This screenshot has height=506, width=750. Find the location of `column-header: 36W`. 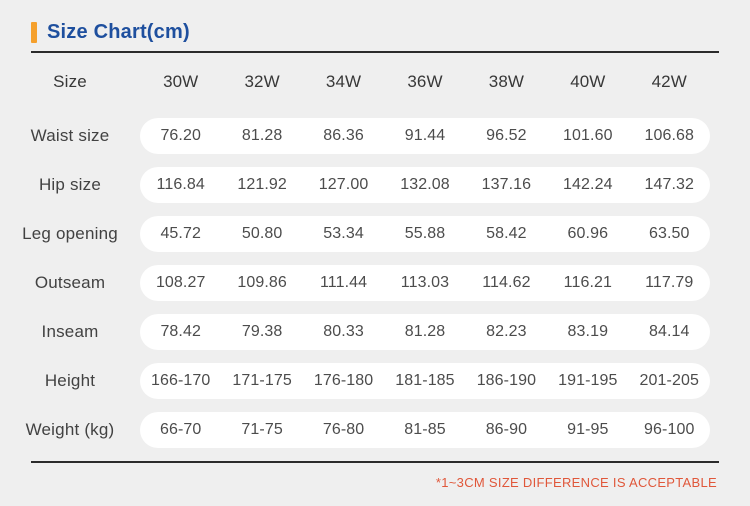

column-header: 36W is located at coordinates (425, 81).